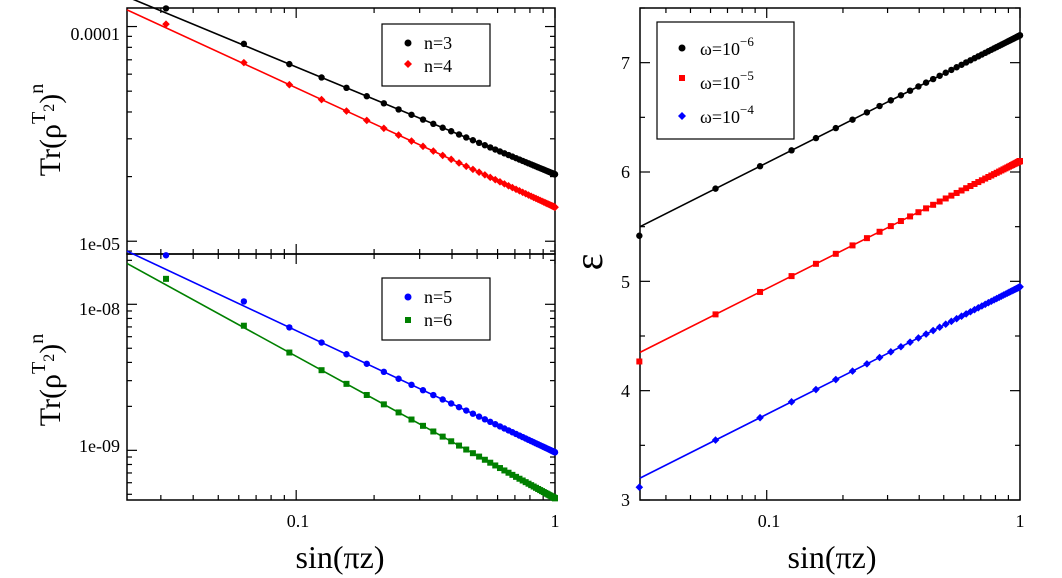  What do you see at coordinates (99, 446) in the screenshot?
I see `y-tick-label: 1e-09` at bounding box center [99, 446].